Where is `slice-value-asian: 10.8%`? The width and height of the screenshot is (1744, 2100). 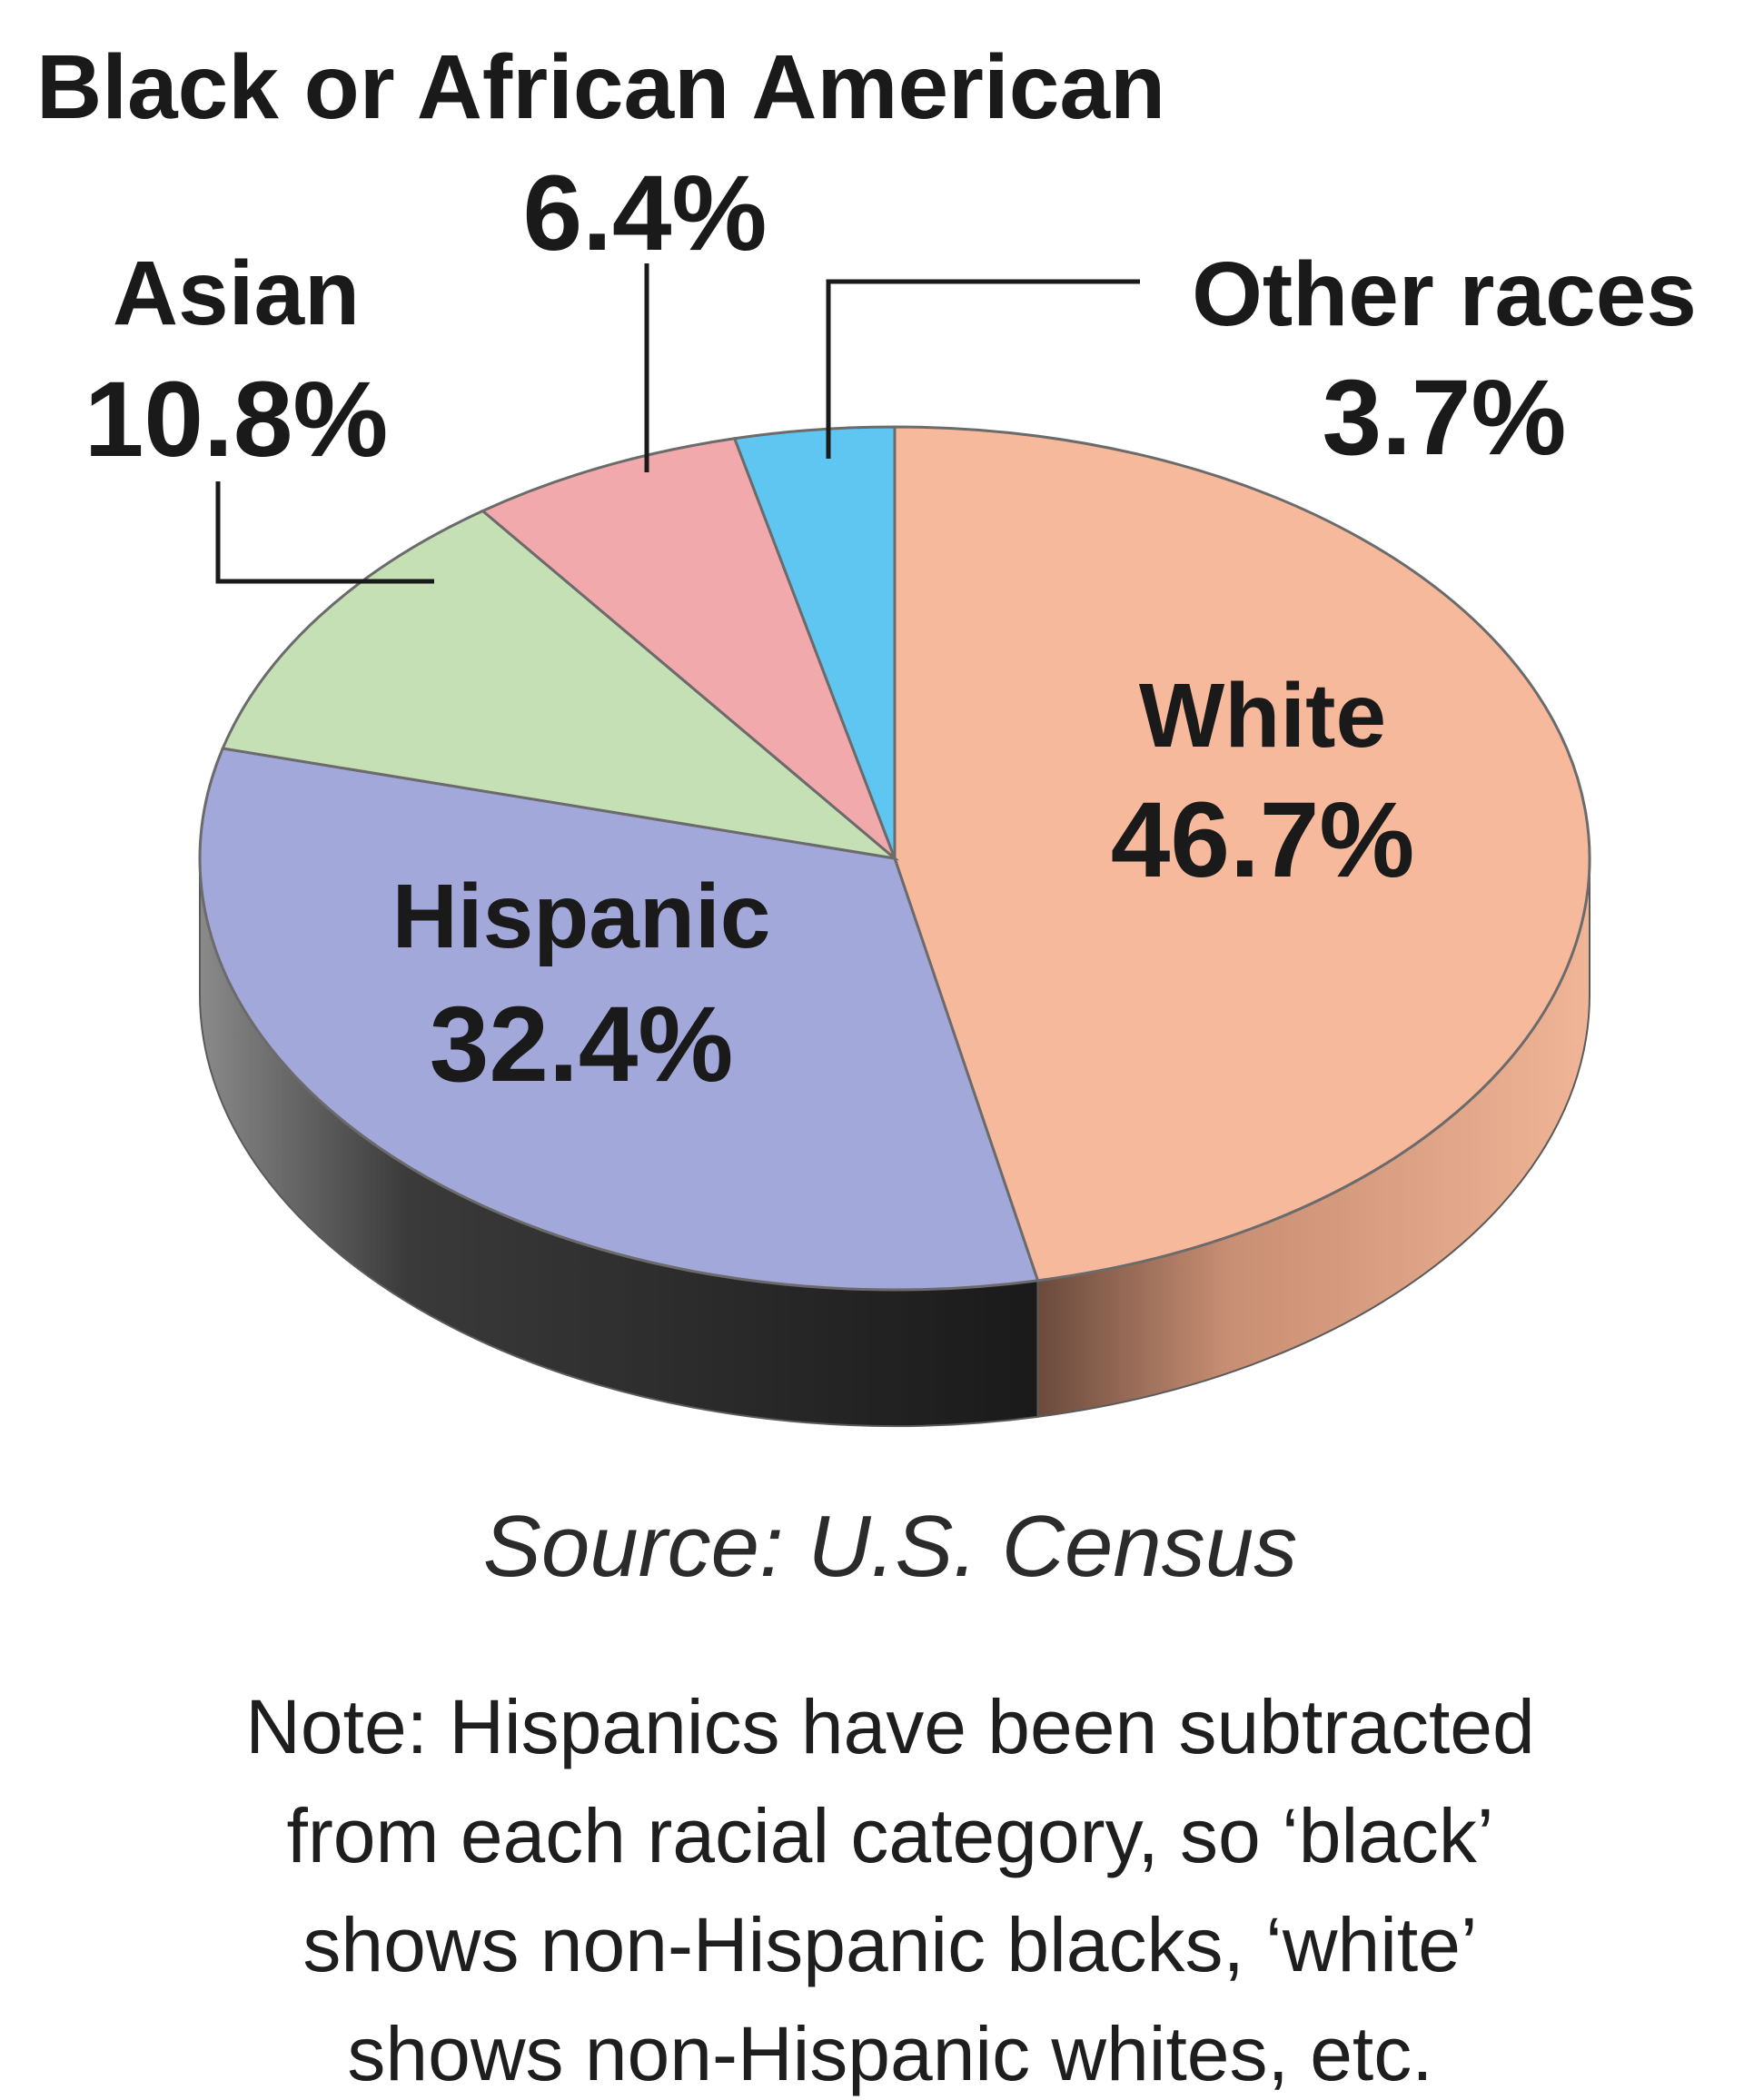
slice-value-asian: 10.8% is located at coordinates (236, 420).